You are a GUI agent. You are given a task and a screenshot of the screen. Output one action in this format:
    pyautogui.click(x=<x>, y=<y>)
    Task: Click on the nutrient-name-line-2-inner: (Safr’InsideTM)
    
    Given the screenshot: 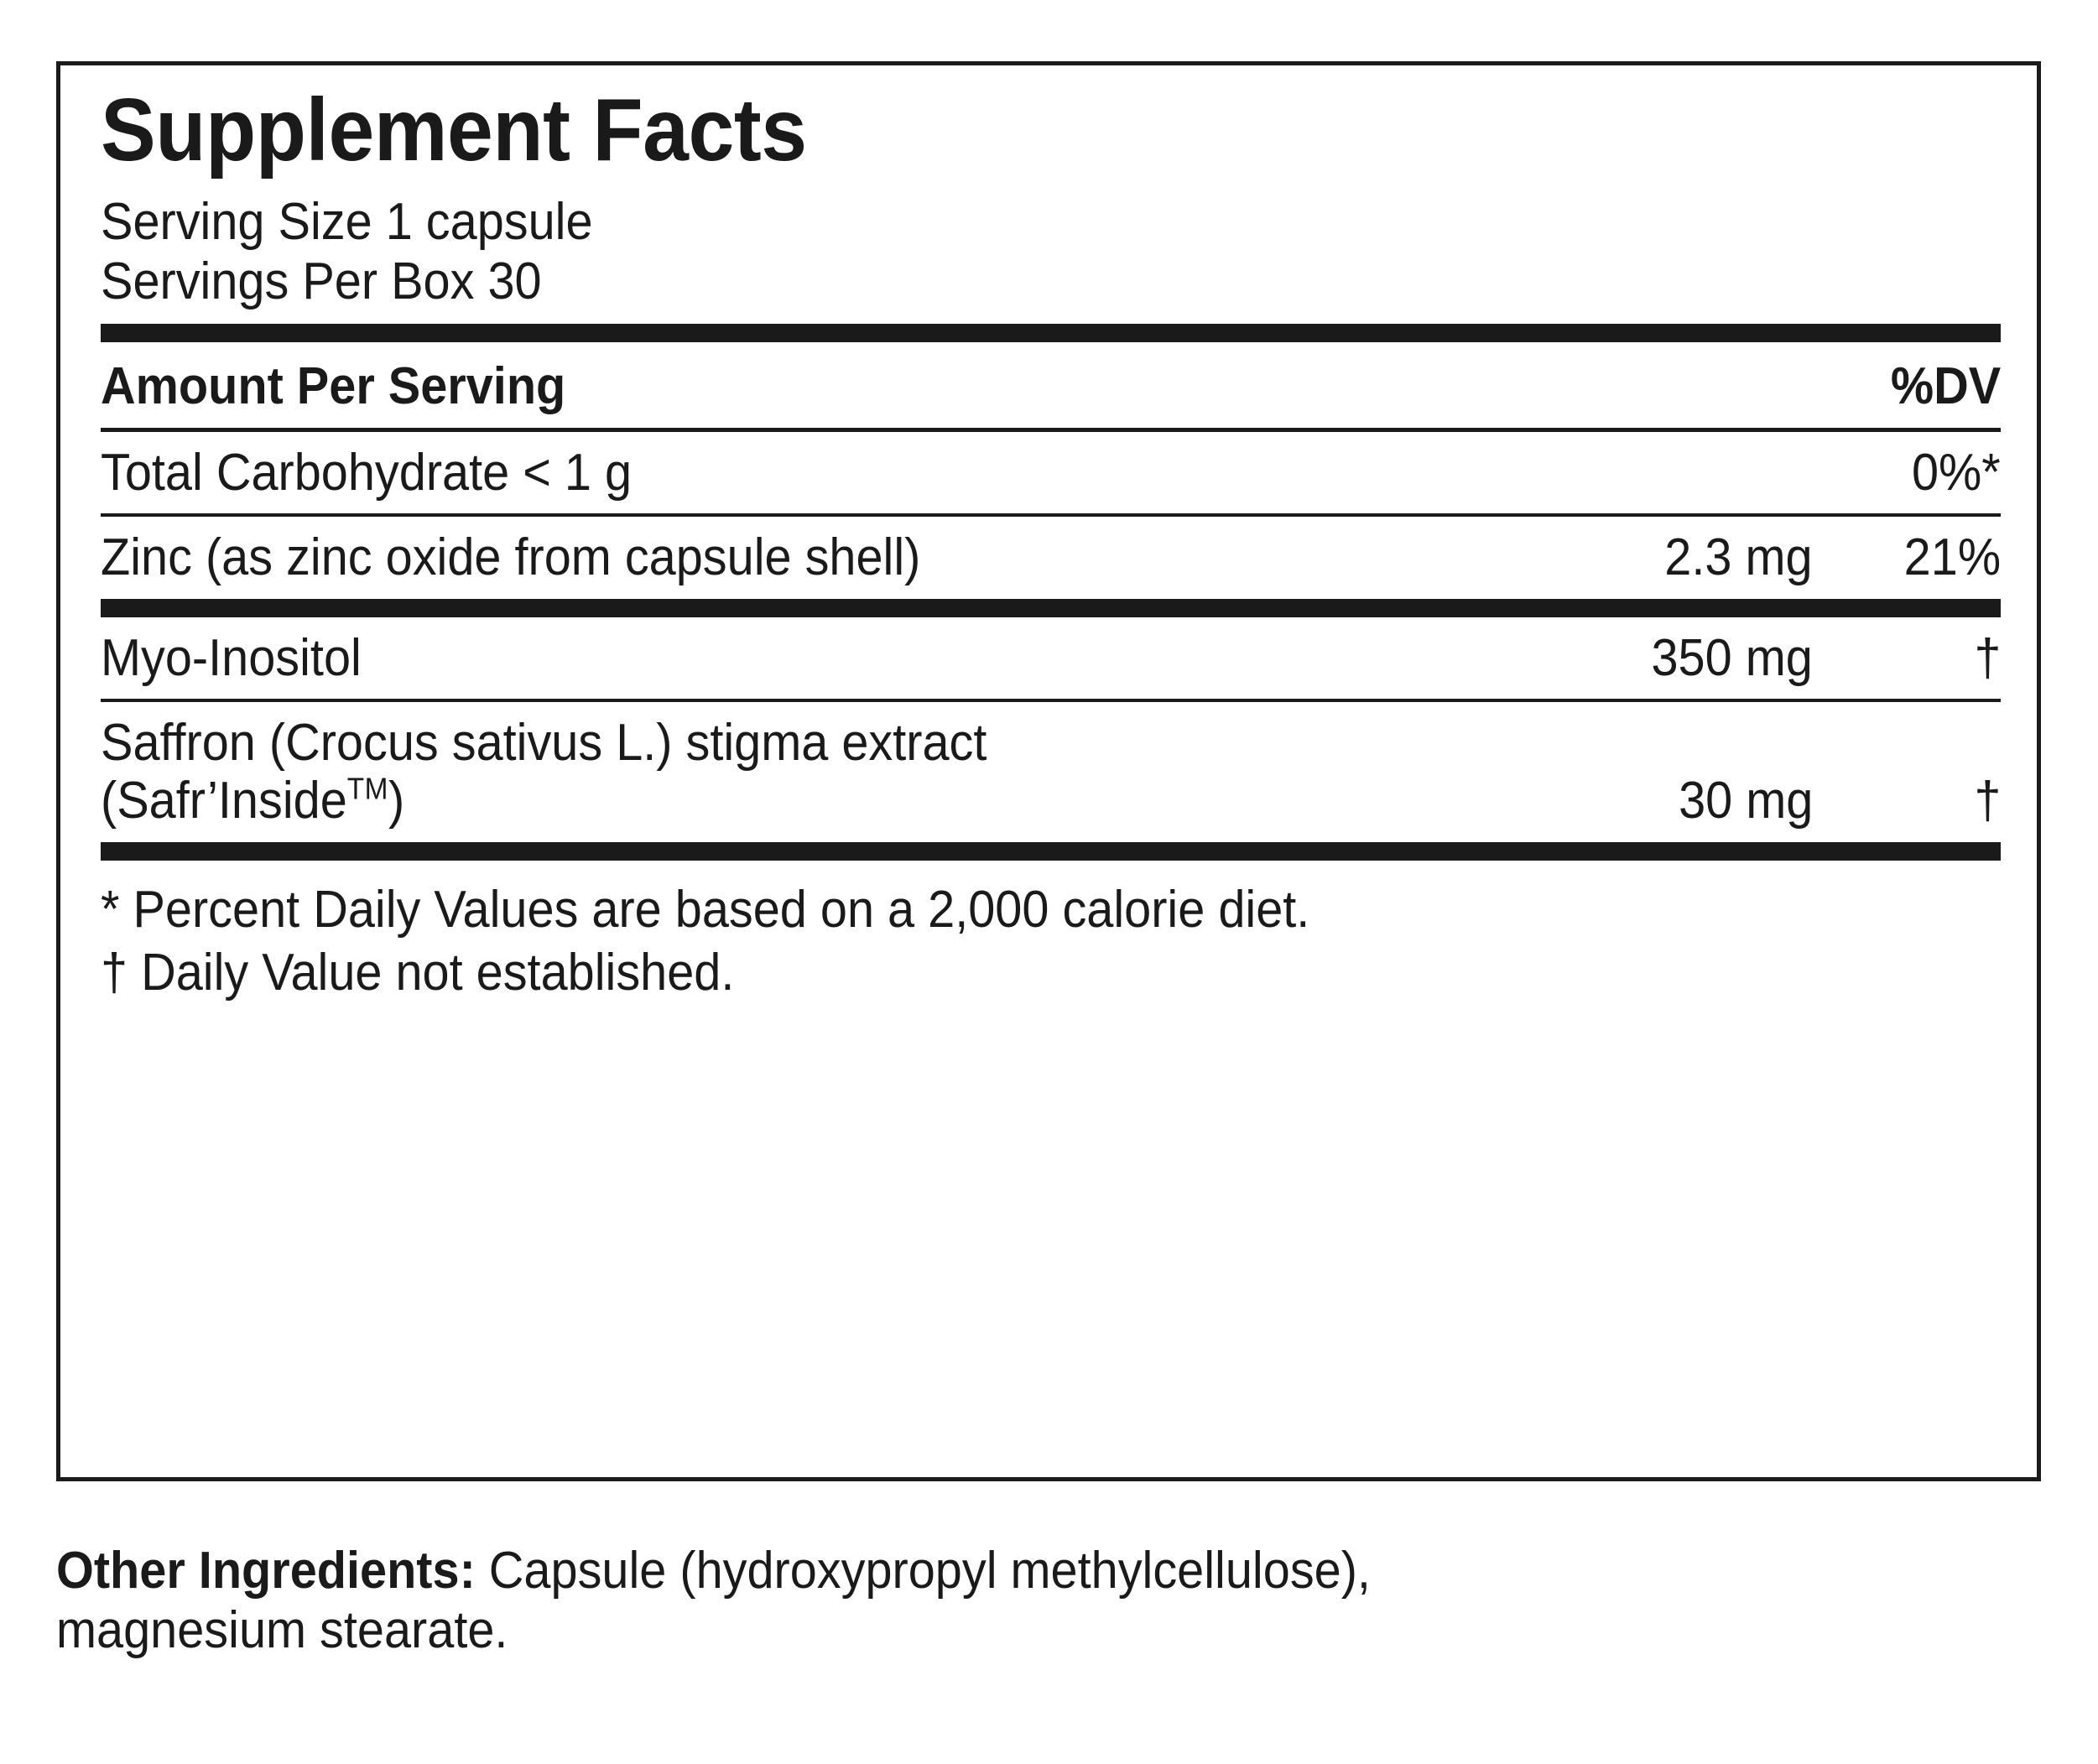 What is the action you would take?
    pyautogui.click(x=253, y=801)
    